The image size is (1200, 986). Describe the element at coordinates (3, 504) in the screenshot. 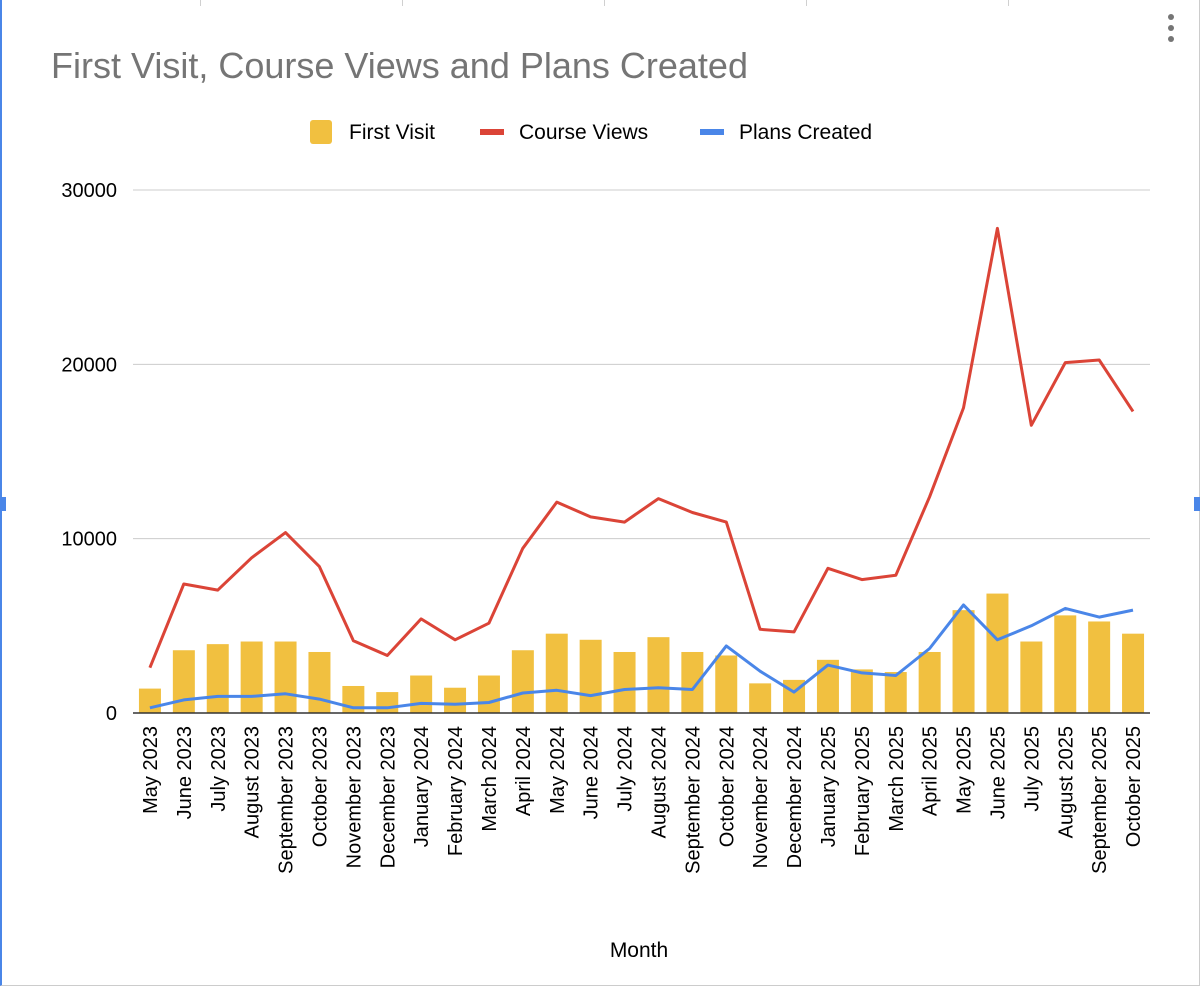

I see `resize-handle-left` at that location.